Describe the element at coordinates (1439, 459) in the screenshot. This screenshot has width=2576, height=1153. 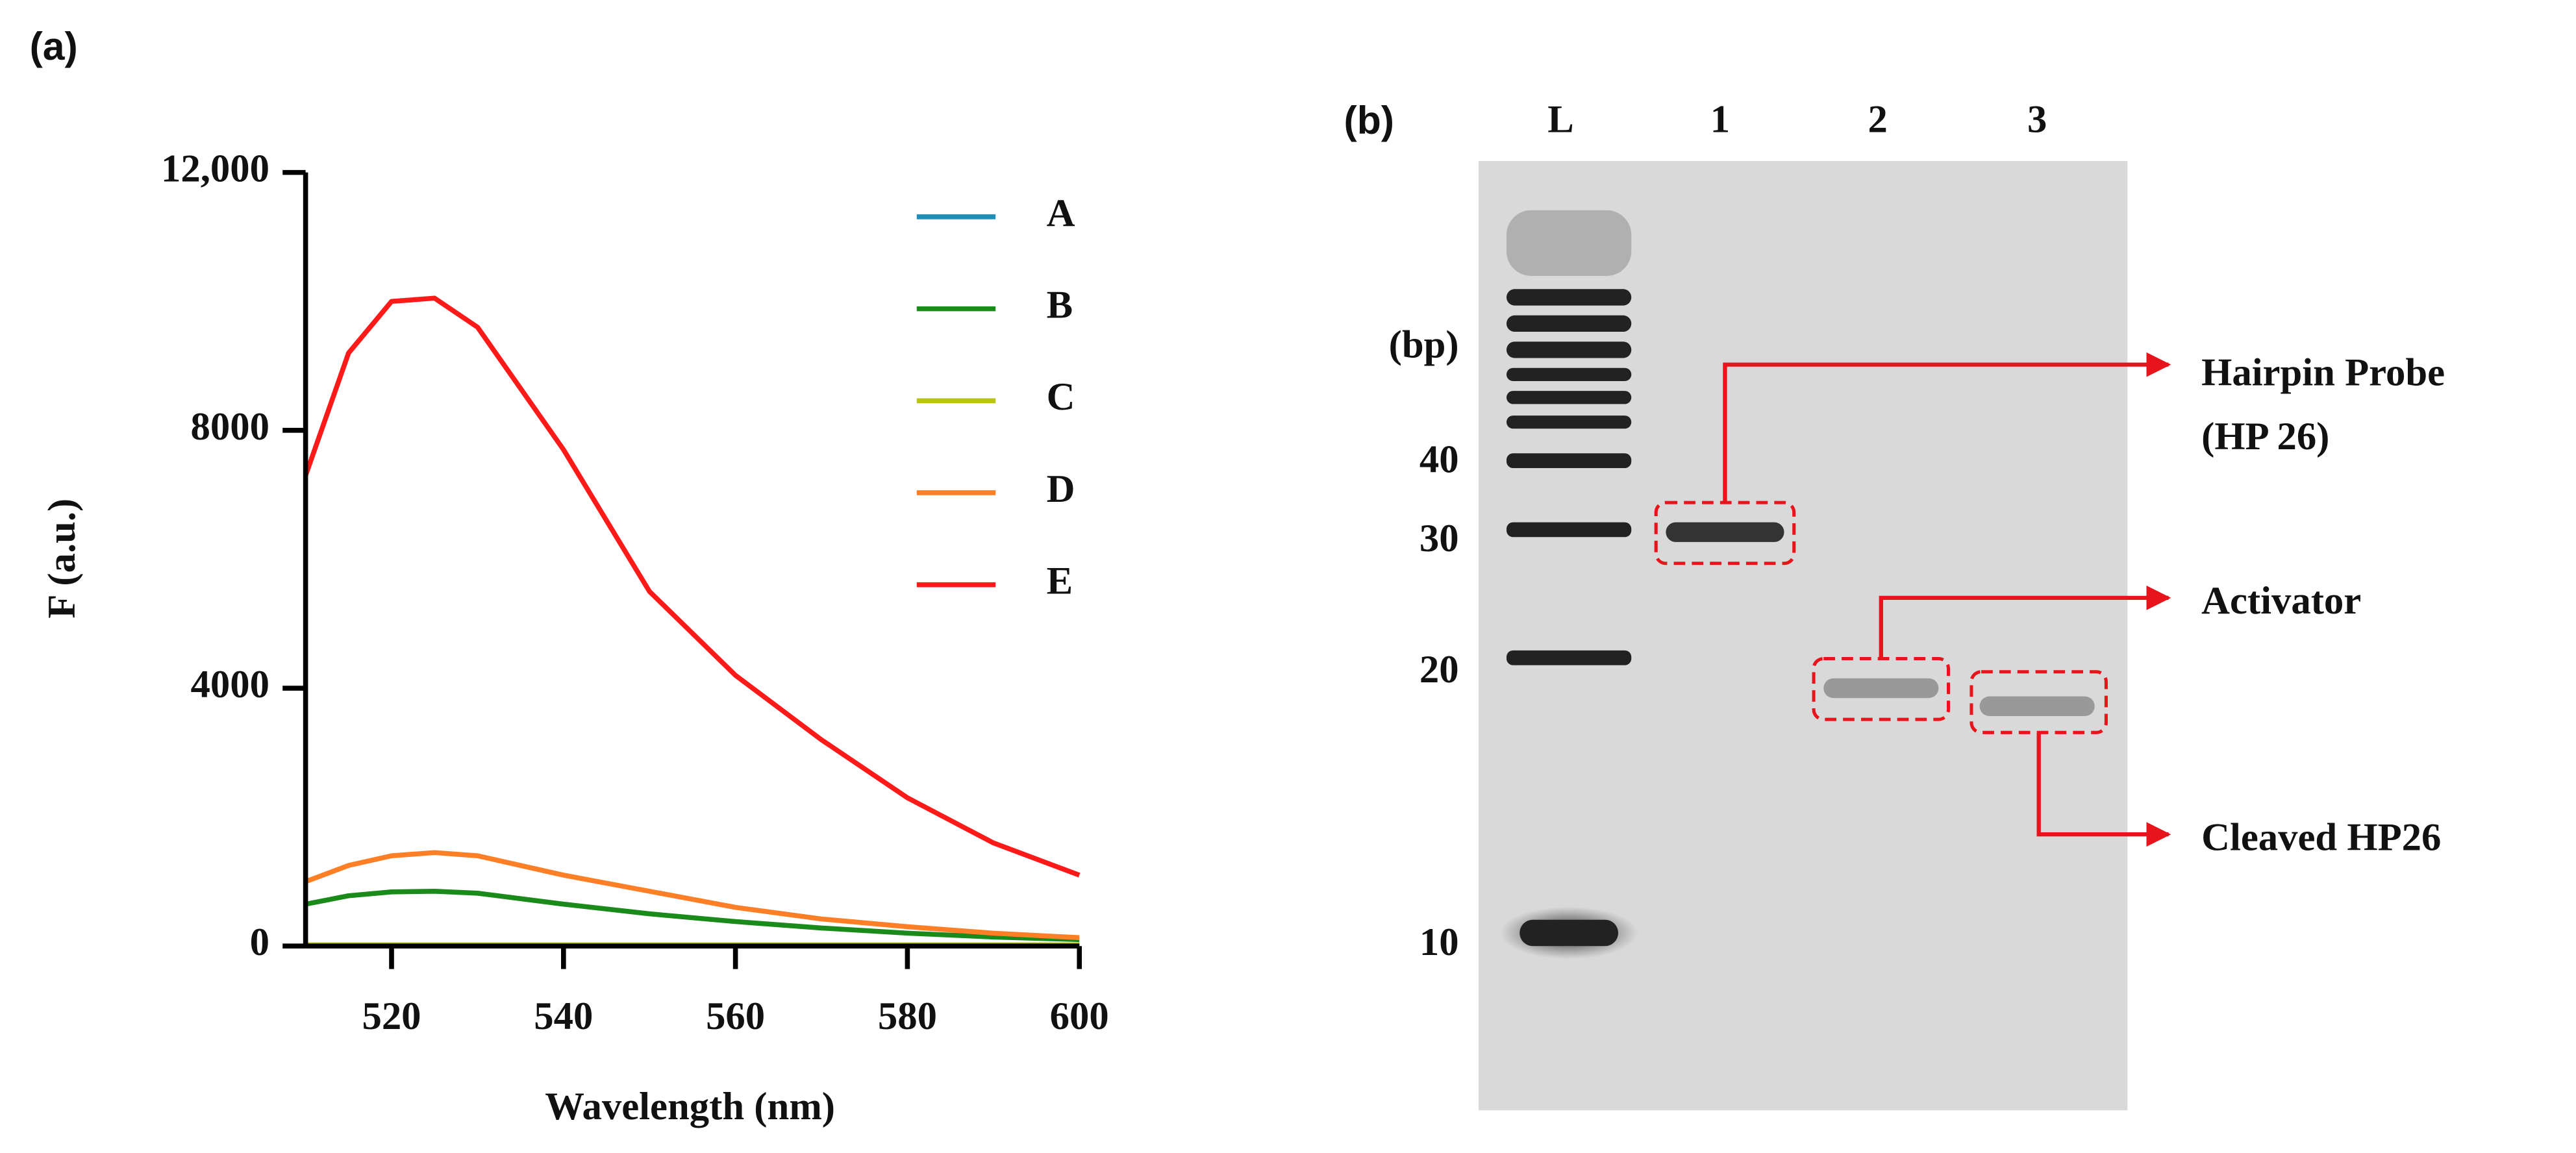
I see `size-label: 40` at that location.